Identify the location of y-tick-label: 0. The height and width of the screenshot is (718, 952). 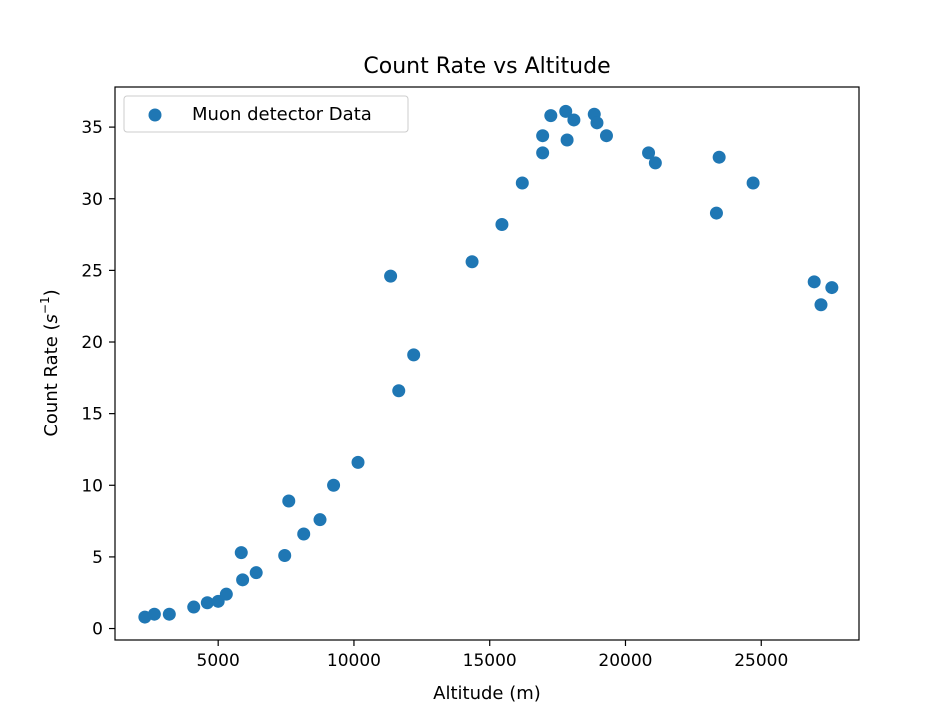
(97, 630).